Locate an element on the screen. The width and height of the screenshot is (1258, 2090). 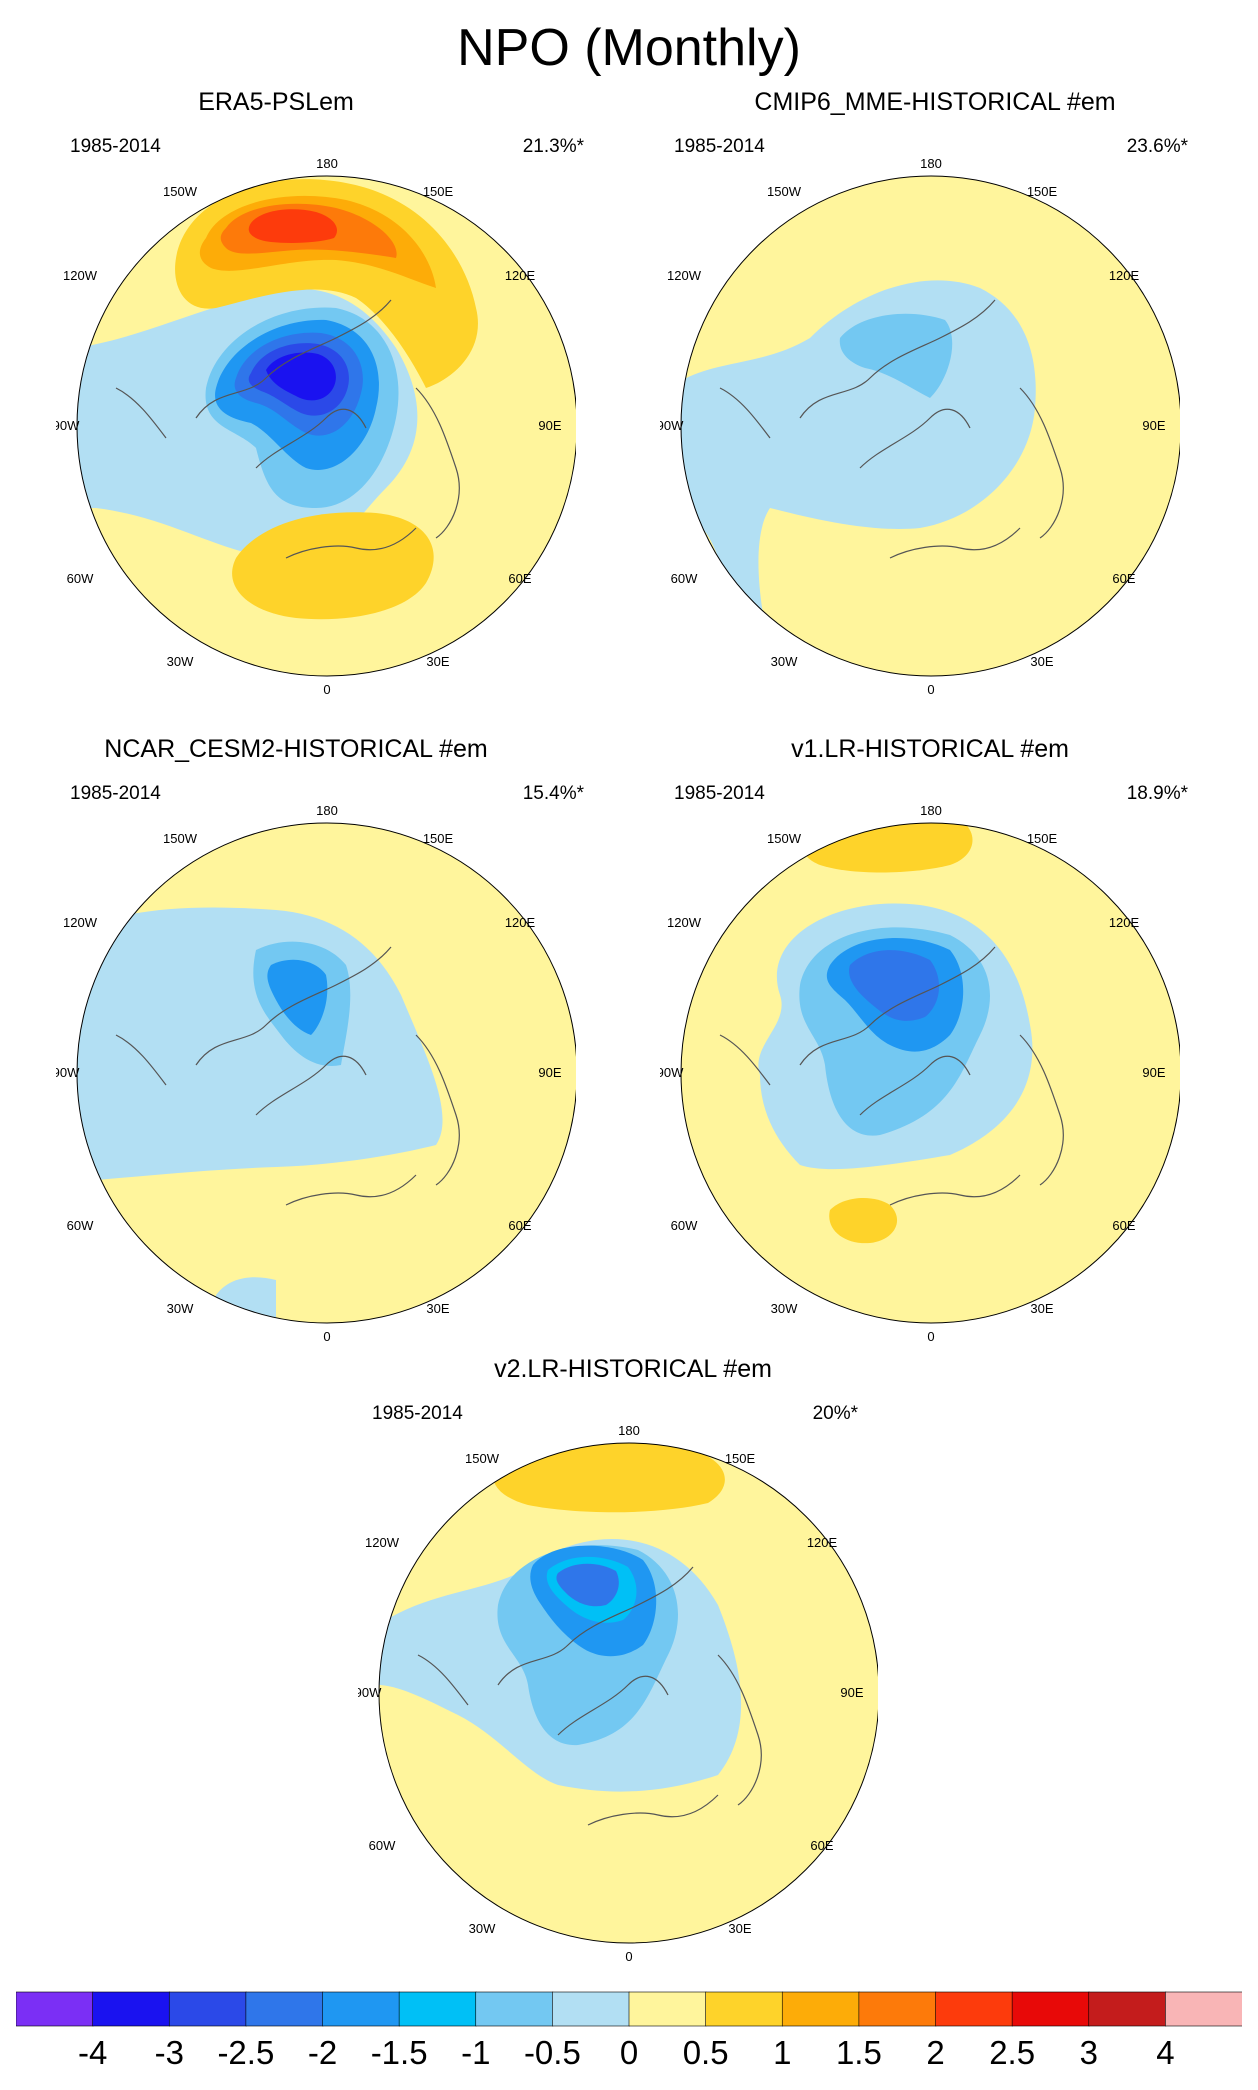
colorbar-tick-label: -2 is located at coordinates (322, 2052).